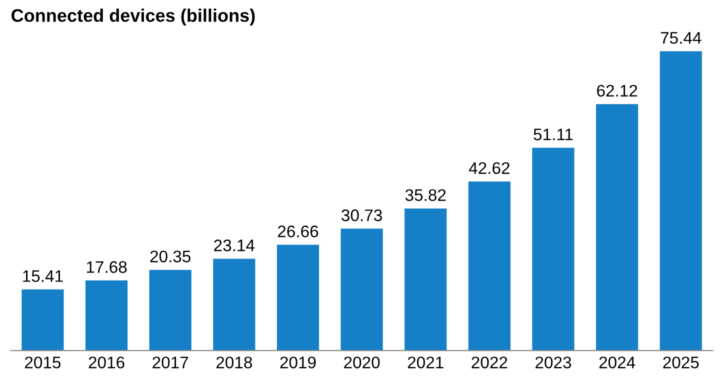 This screenshot has width=720, height=379. I want to click on x-tick-label: 2023, so click(554, 362).